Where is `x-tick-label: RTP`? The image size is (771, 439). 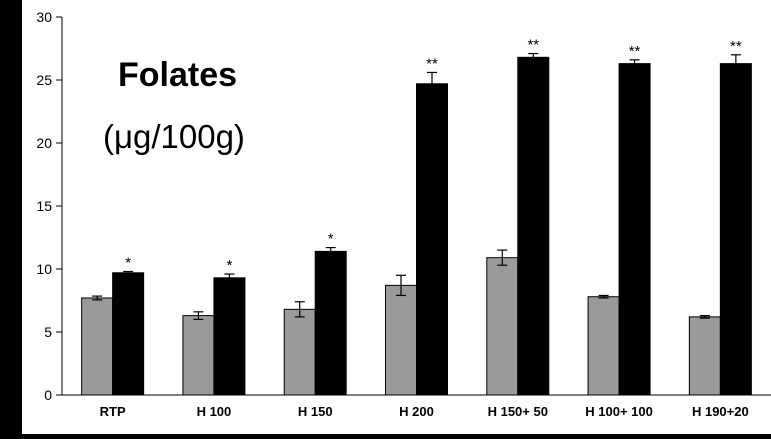
x-tick-label: RTP is located at coordinates (113, 411).